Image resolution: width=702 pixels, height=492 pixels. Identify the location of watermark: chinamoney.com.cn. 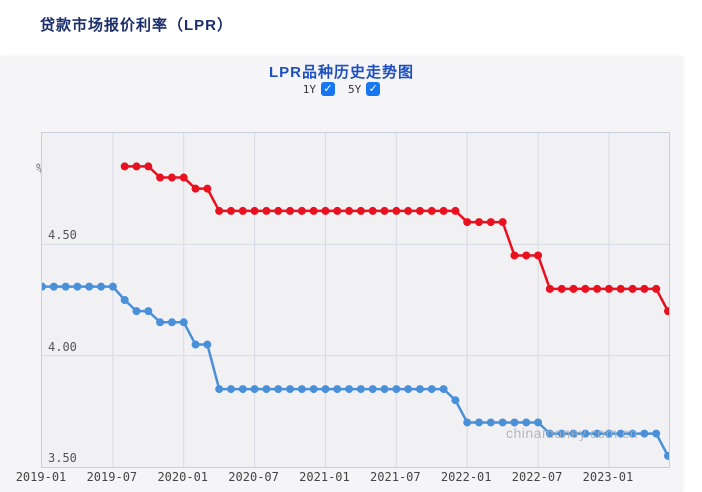
(572, 433).